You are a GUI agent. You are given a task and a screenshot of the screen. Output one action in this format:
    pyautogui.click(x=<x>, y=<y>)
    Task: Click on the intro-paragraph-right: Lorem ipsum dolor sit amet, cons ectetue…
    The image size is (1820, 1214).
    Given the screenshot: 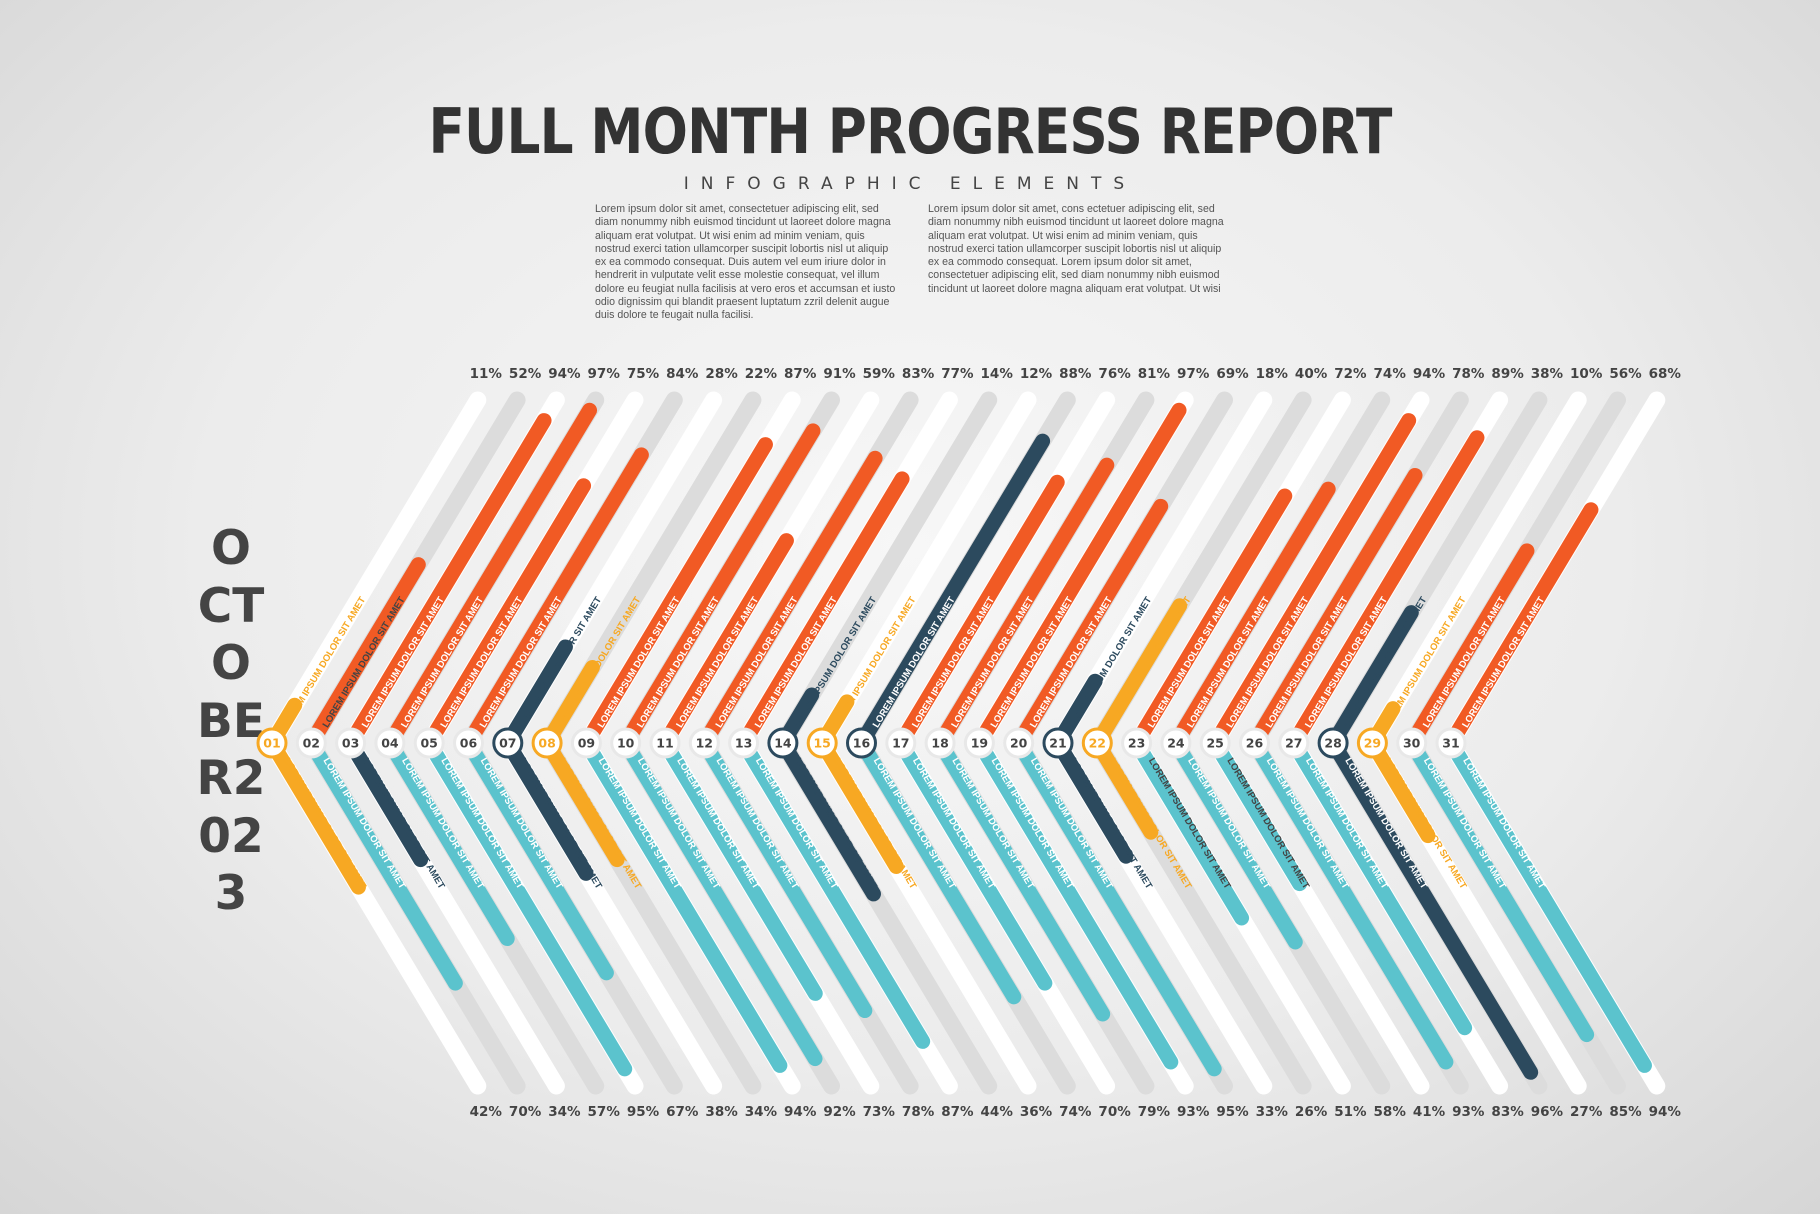 What is the action you would take?
    pyautogui.click(x=1076, y=249)
    